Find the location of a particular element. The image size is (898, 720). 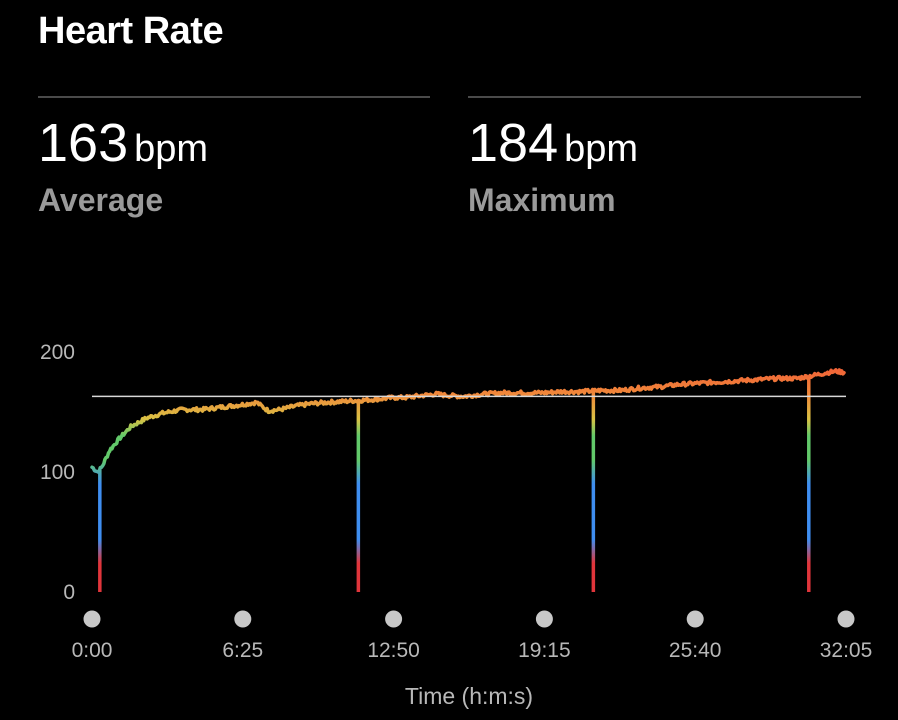

maximum-value-row: 184 bpm is located at coordinates (553, 146).